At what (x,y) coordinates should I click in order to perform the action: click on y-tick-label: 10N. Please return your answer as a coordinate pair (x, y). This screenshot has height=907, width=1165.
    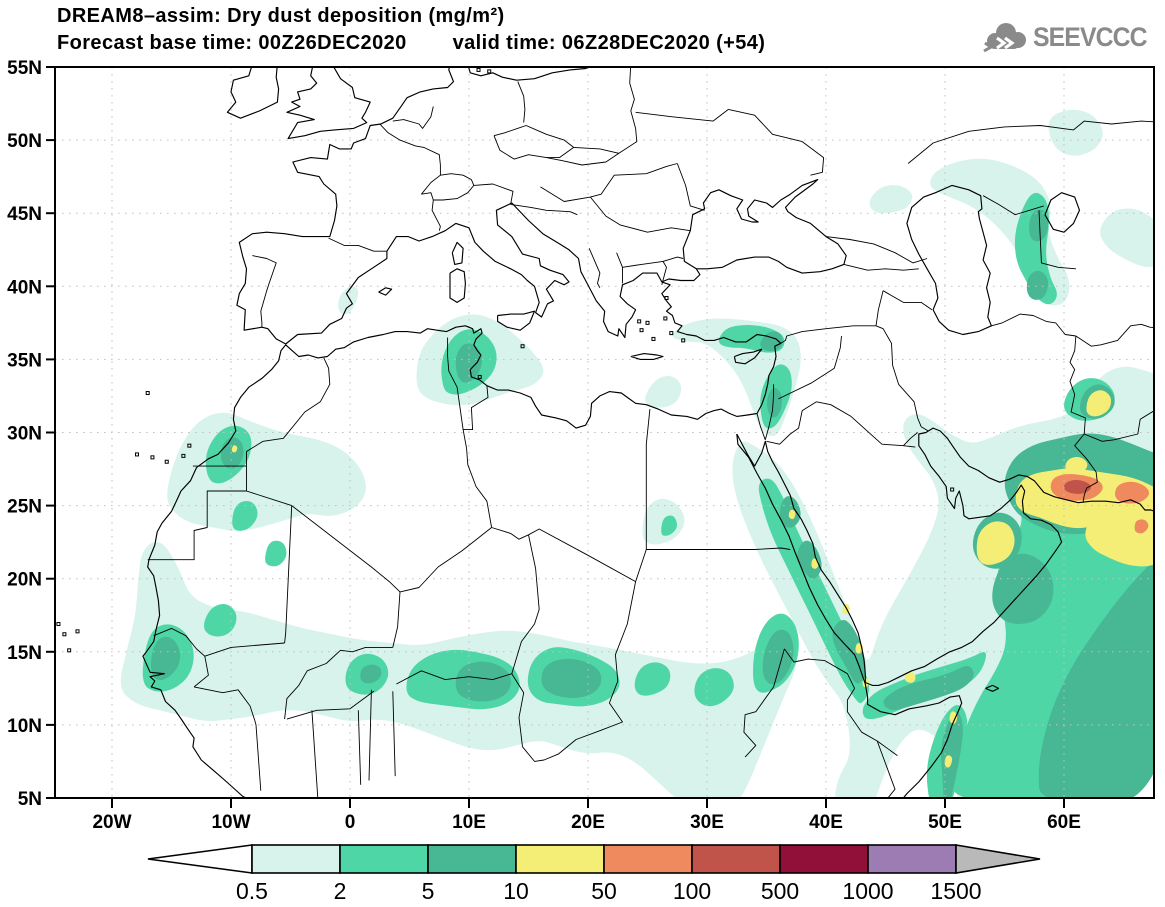
    Looking at the image, I should click on (24, 726).